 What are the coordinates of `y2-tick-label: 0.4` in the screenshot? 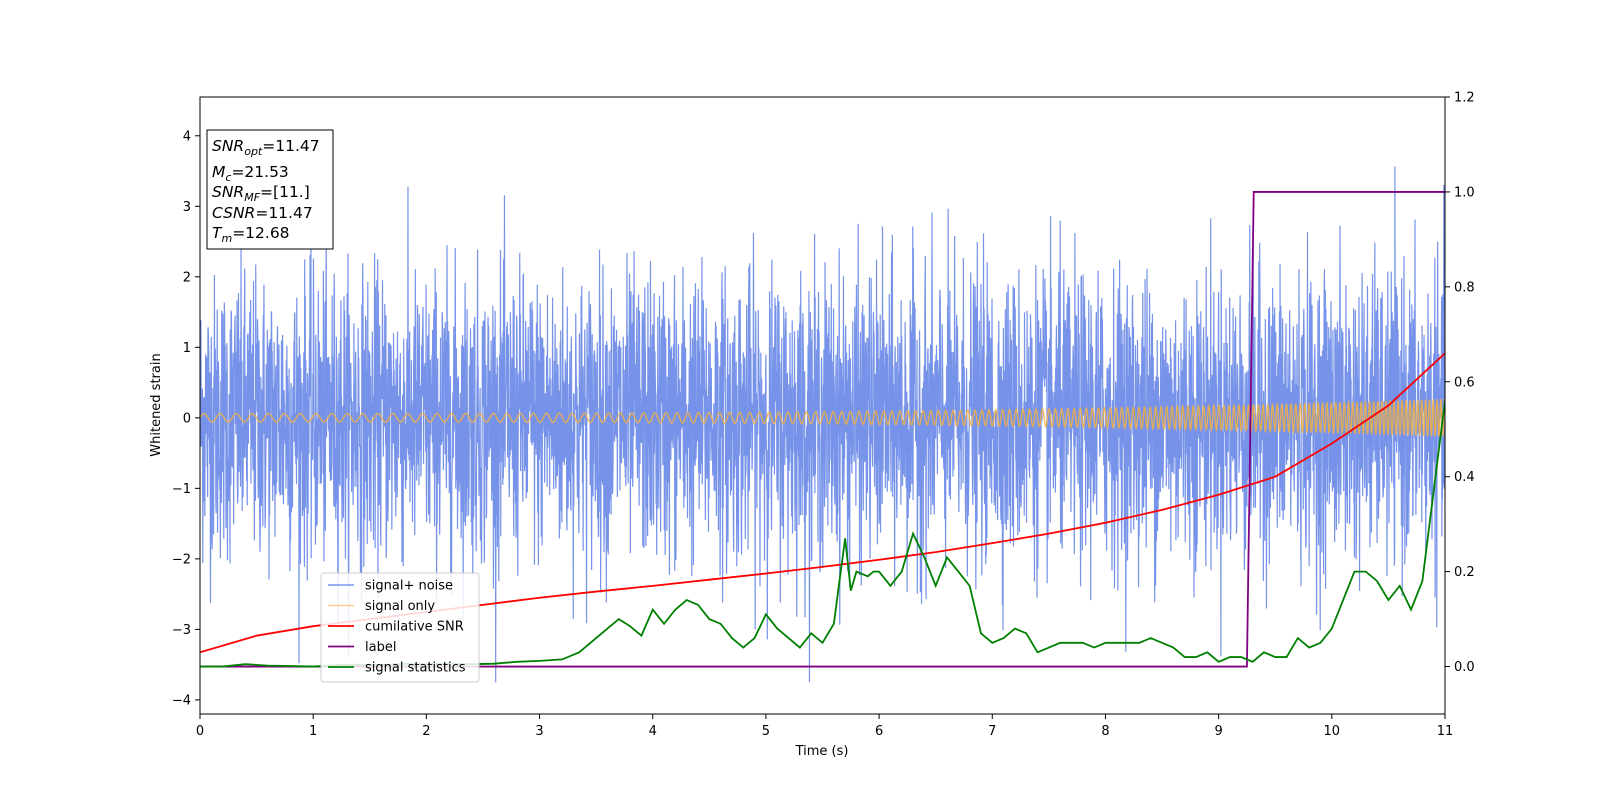 It's located at (1464, 477).